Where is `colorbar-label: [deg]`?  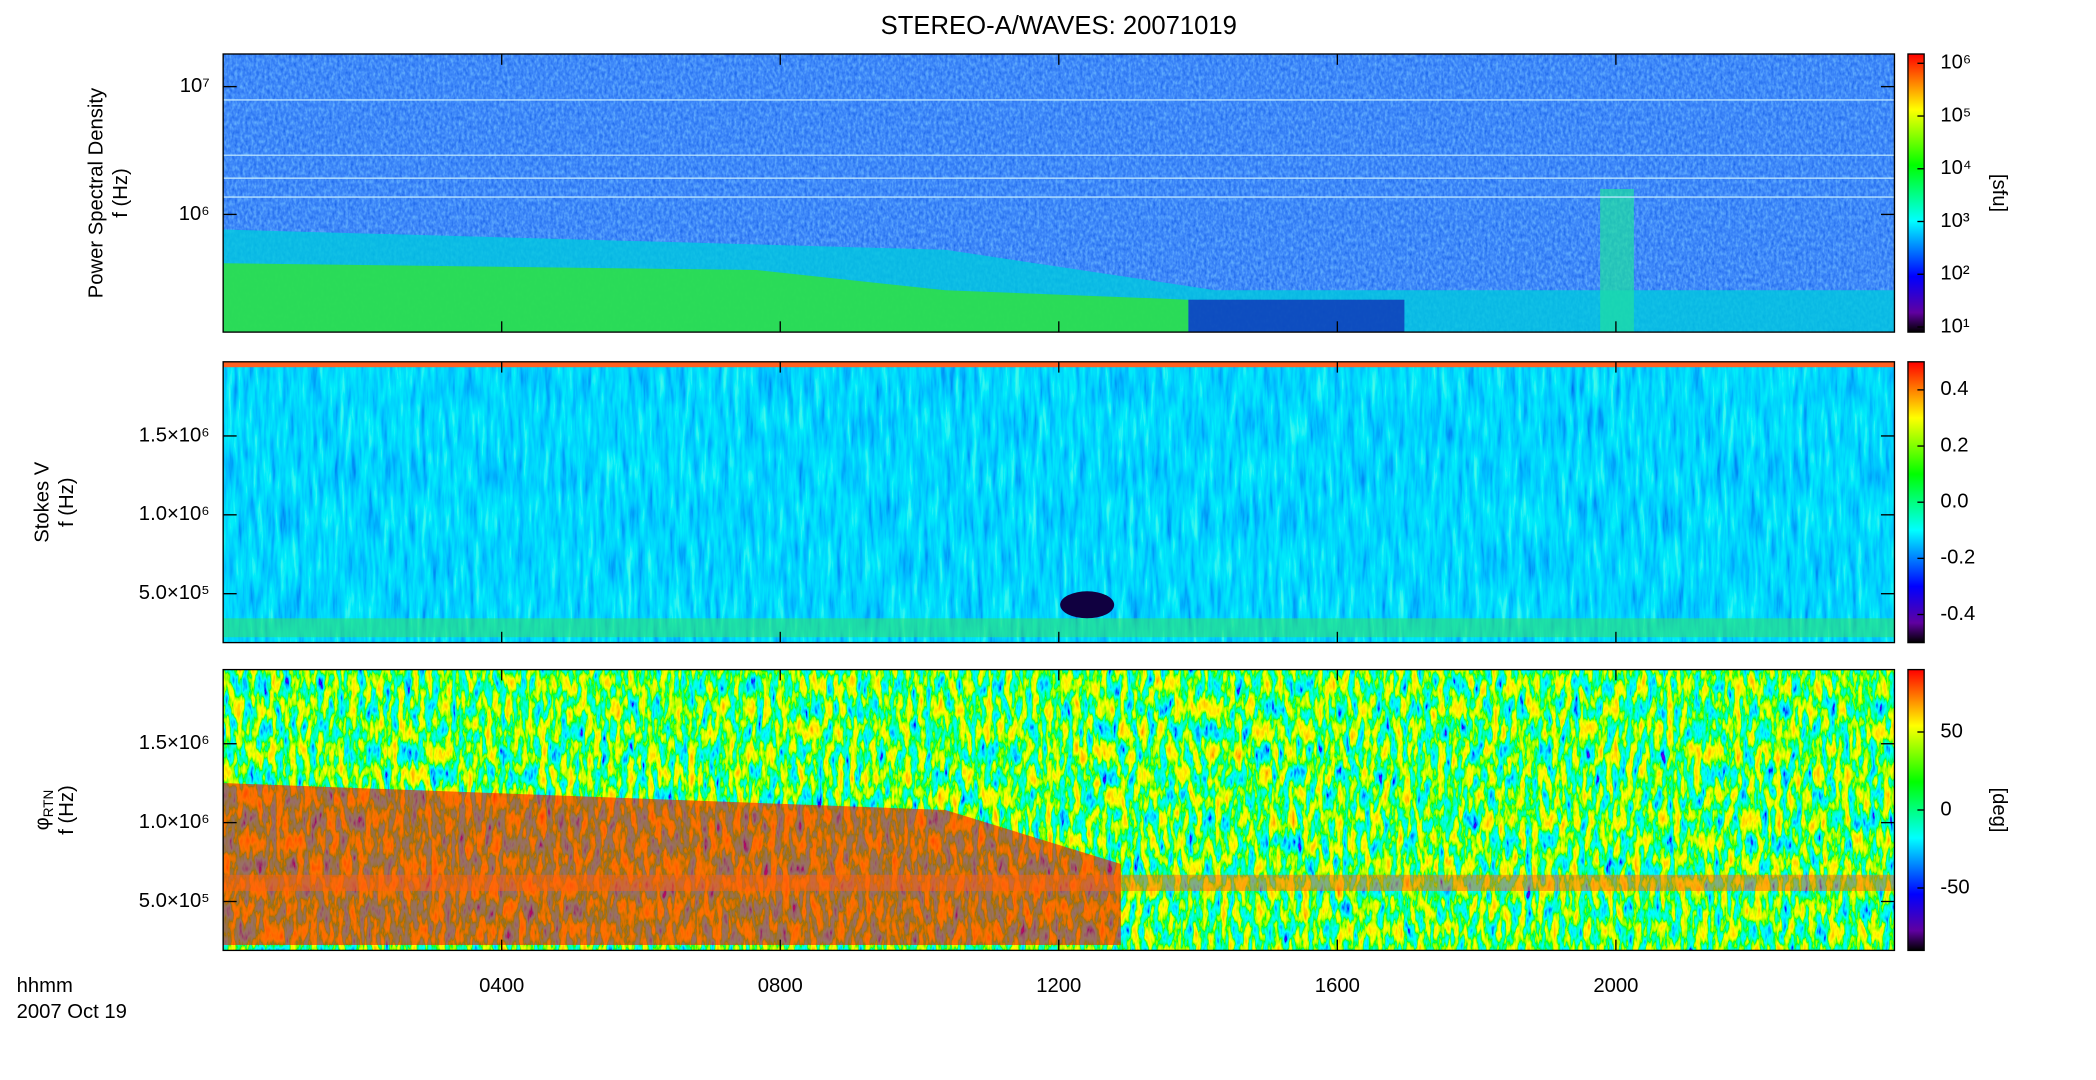
colorbar-label: [deg] is located at coordinates (1999, 809).